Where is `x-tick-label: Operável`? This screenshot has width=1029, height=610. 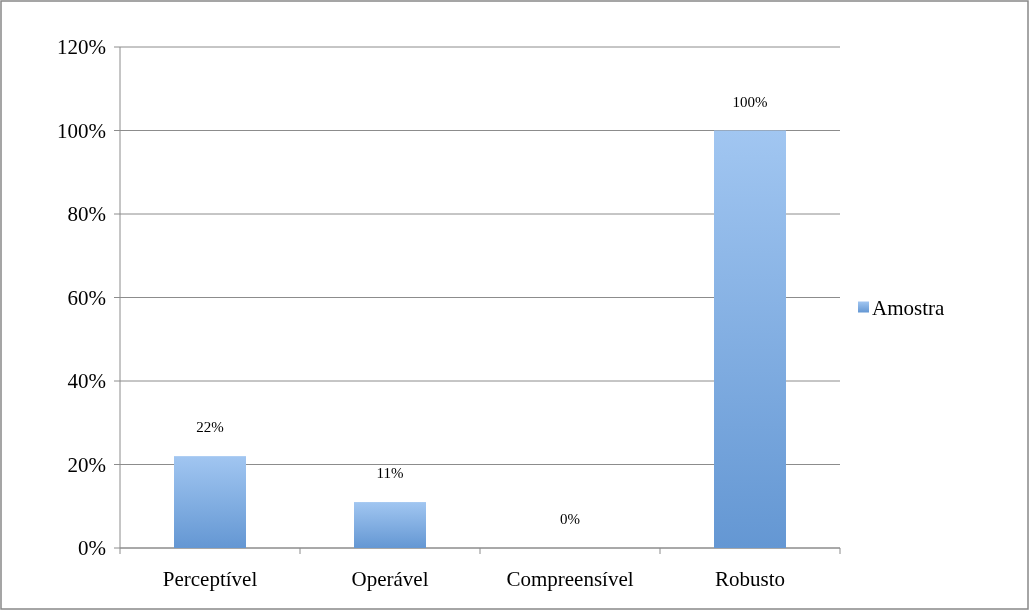 x-tick-label: Operável is located at coordinates (390, 579).